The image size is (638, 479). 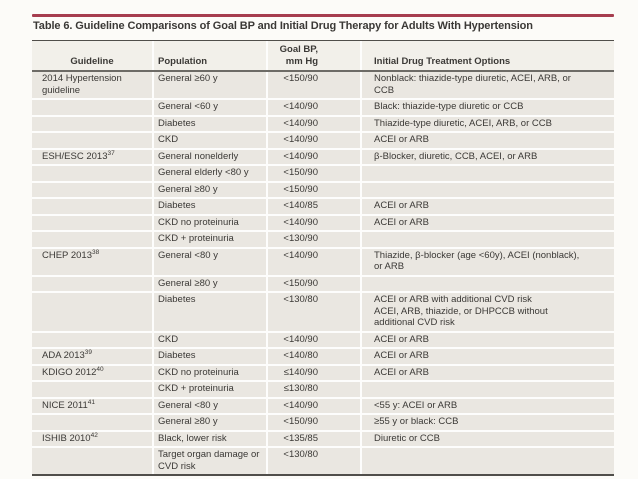 I want to click on population-cell: General ≥60 y, so click(x=210, y=85).